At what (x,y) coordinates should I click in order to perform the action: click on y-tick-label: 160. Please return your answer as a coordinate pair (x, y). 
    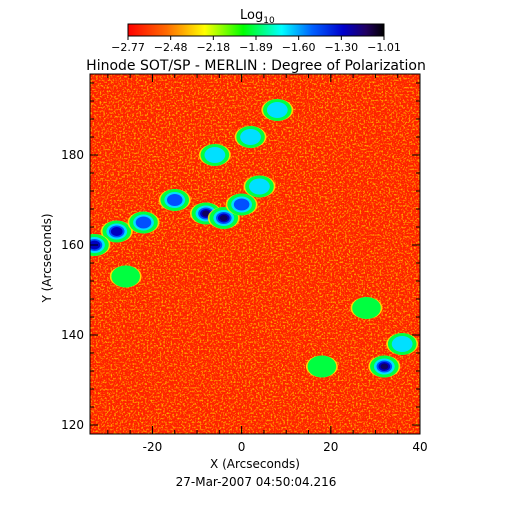
    Looking at the image, I should click on (72, 245).